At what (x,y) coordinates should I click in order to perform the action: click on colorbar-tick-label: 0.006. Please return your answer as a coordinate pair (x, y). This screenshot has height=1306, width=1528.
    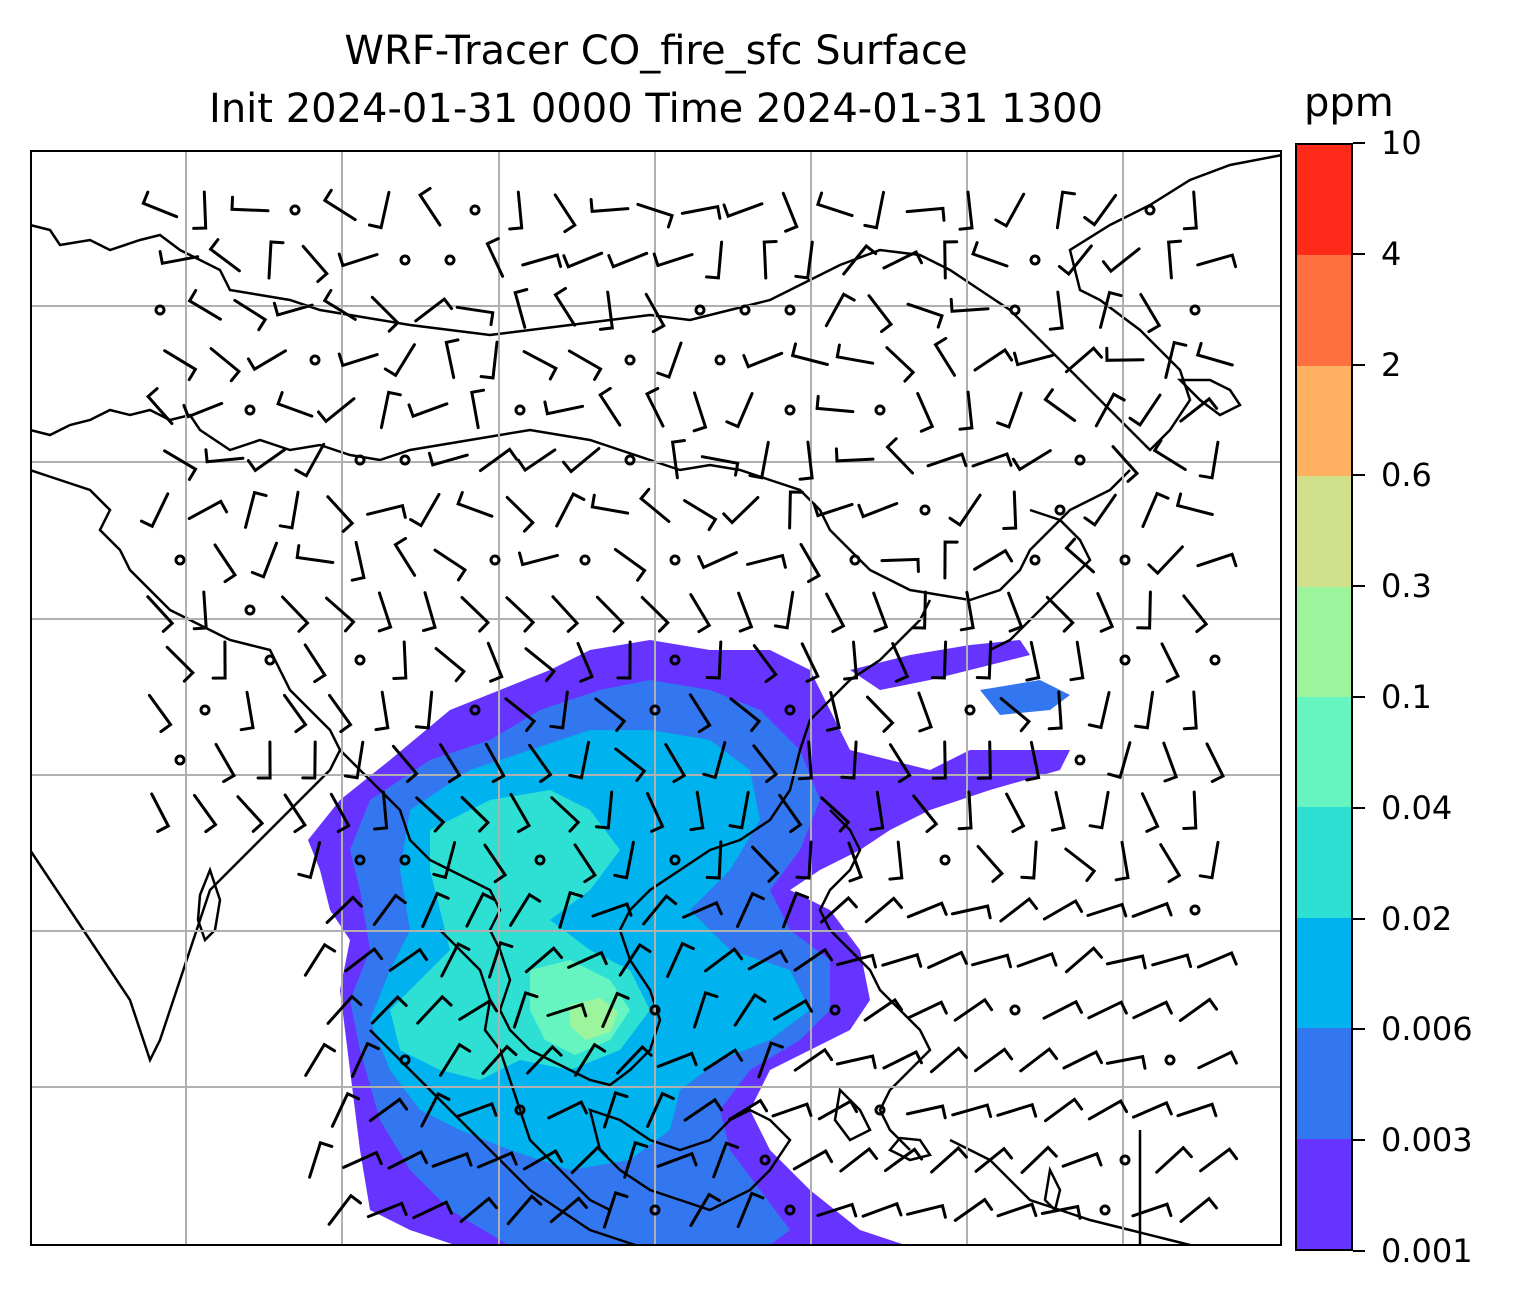
    Looking at the image, I should click on (1427, 1029).